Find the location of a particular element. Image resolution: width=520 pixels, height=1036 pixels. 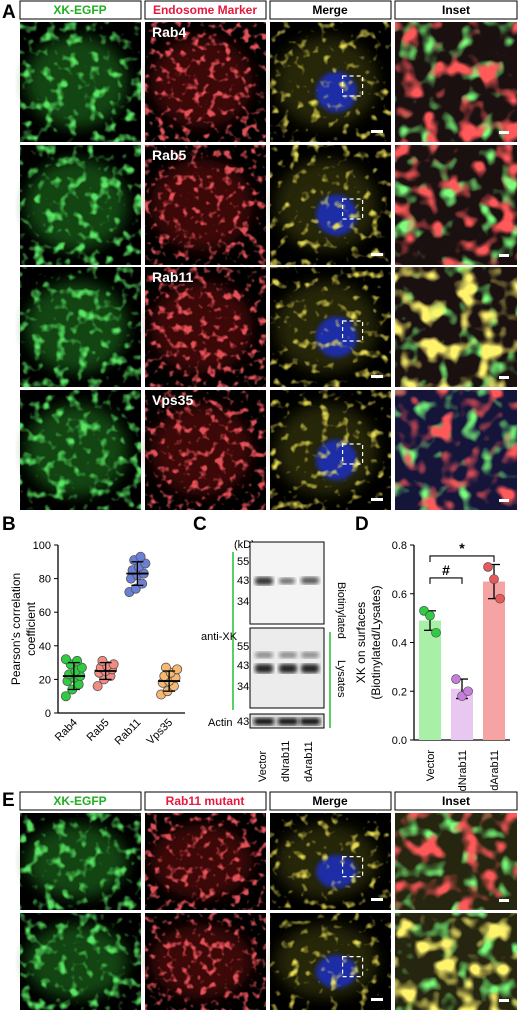

row-label-vps35: Vps35 is located at coordinates (172, 400).